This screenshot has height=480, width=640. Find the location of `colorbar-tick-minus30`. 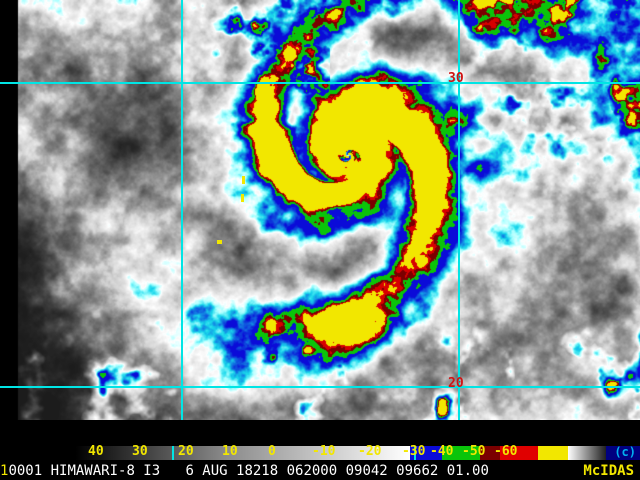

colorbar-tick-minus30 is located at coordinates (415, 453).